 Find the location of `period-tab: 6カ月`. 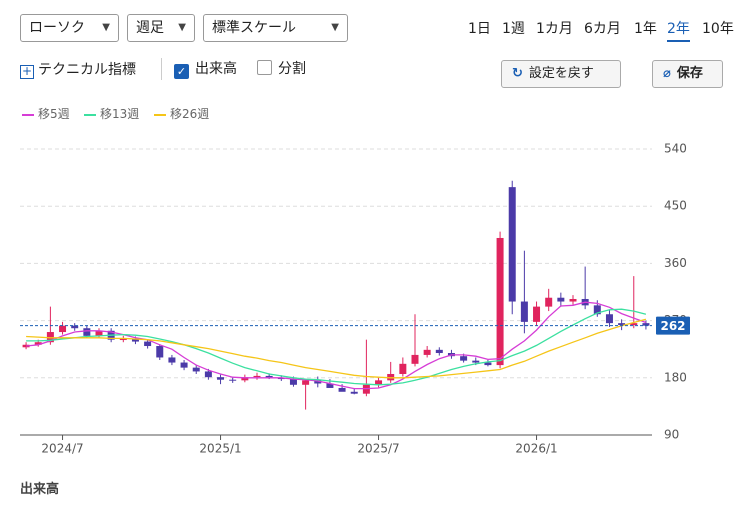

period-tab: 6カ月 is located at coordinates (602, 29).